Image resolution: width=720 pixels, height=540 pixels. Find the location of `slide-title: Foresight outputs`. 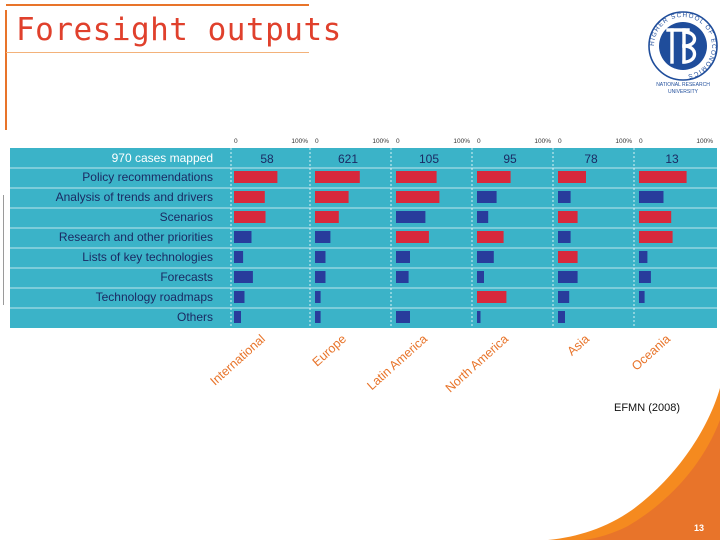

slide-title: Foresight outputs is located at coordinates (179, 30).